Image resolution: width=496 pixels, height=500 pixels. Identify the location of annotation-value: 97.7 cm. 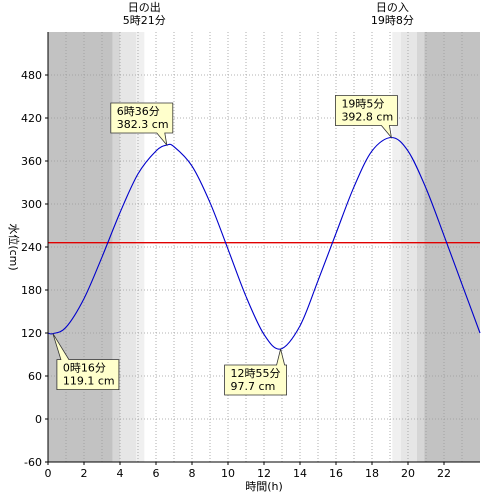
(253, 386).